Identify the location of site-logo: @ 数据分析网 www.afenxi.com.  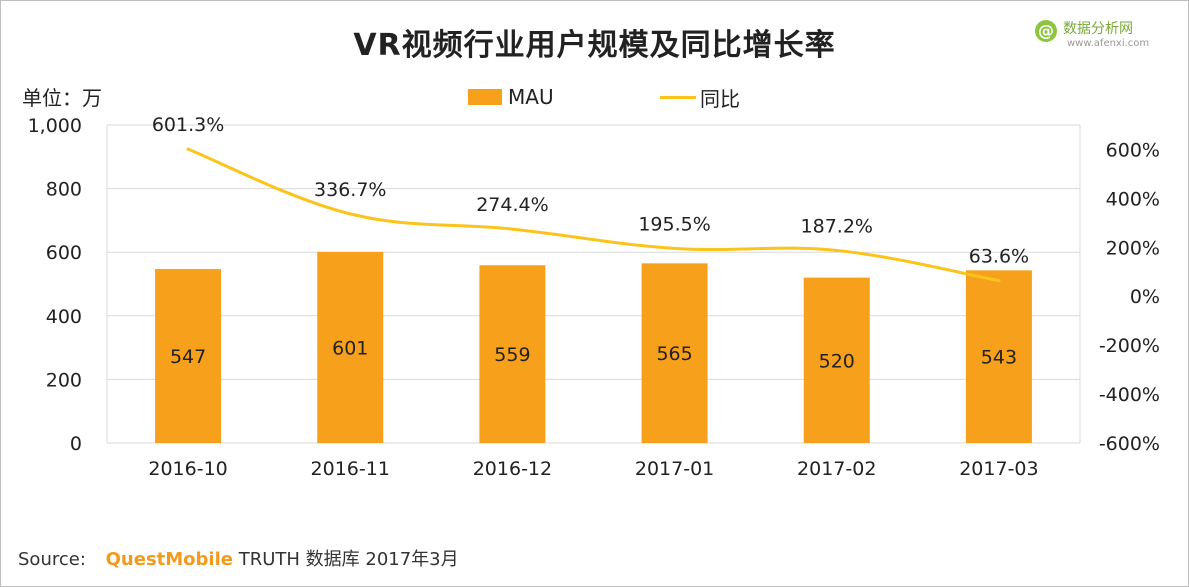
(1102, 35).